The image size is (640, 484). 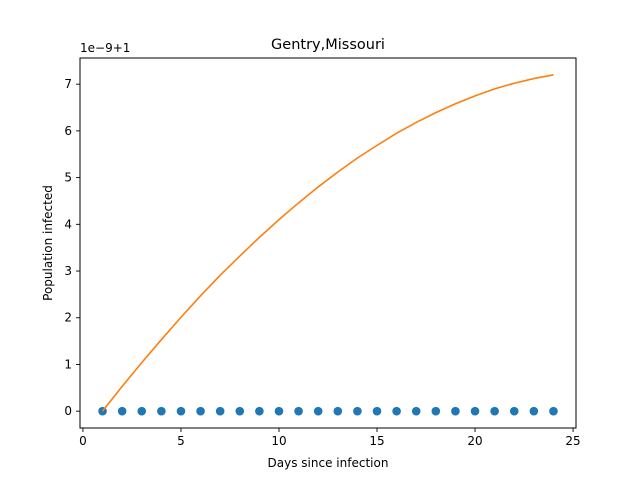 What do you see at coordinates (474, 441) in the screenshot?
I see `x-tick-label: 20` at bounding box center [474, 441].